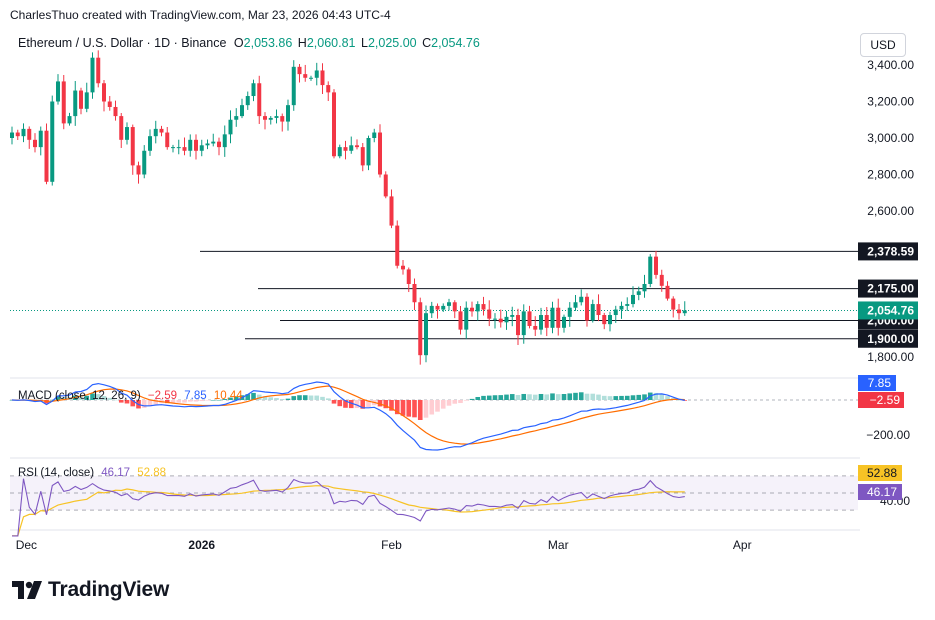 This screenshot has height=620, width=935. I want to click on rsi-title: RSI (14, close), so click(56, 473).